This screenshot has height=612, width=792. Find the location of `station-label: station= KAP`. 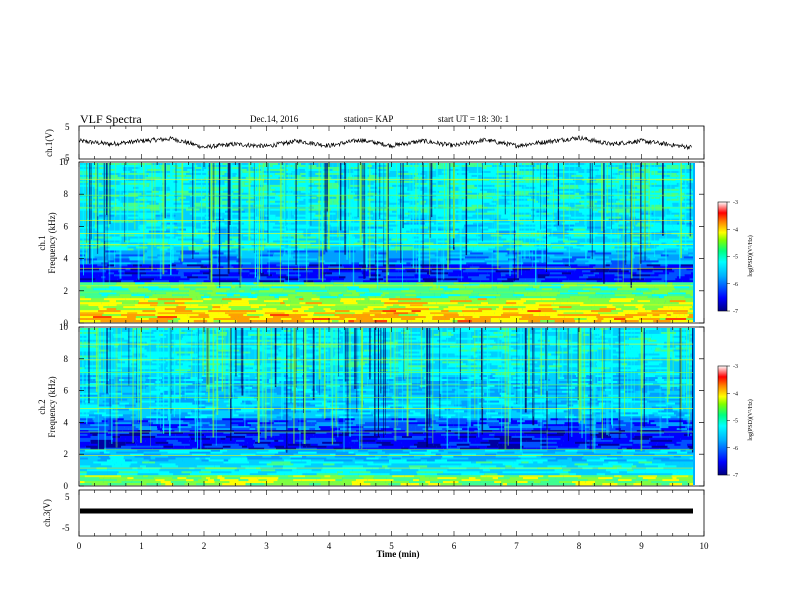

station-label: station= KAP is located at coordinates (368, 119).